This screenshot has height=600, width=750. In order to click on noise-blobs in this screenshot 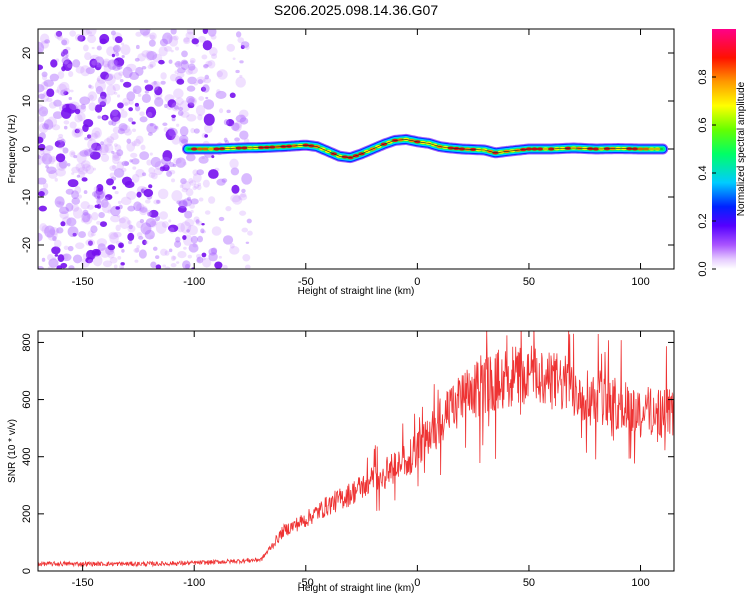, I will do `click(145, 149)`.